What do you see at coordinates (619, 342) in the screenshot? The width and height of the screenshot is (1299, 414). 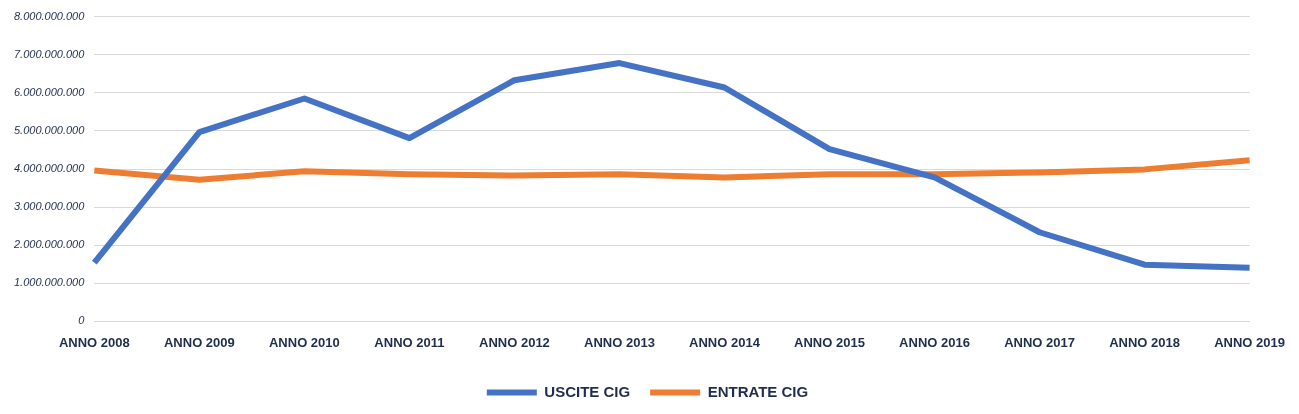 I see `x-tick-label: ANNO 2013` at bounding box center [619, 342].